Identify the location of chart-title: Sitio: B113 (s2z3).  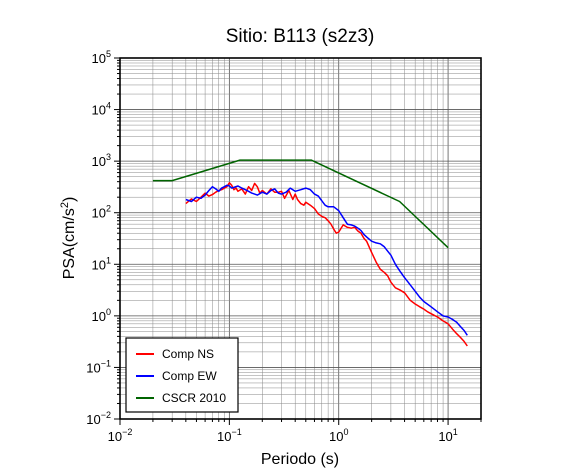
(300, 36).